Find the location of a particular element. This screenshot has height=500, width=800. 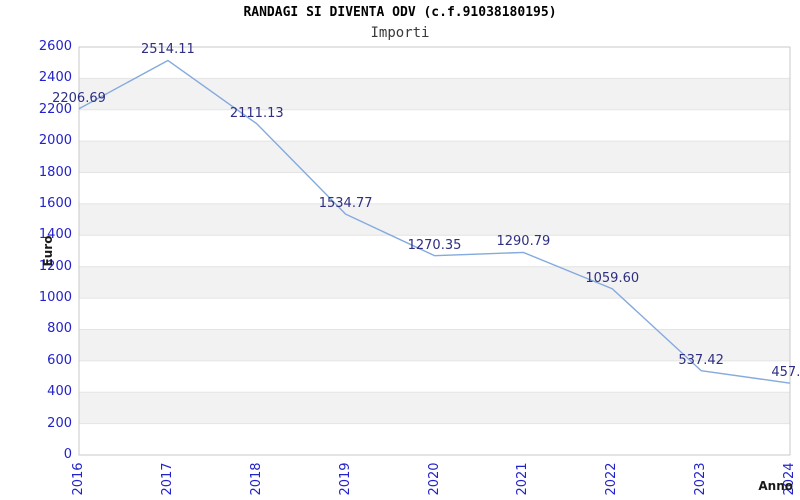

x-tick-label: 2020 is located at coordinates (434, 479).